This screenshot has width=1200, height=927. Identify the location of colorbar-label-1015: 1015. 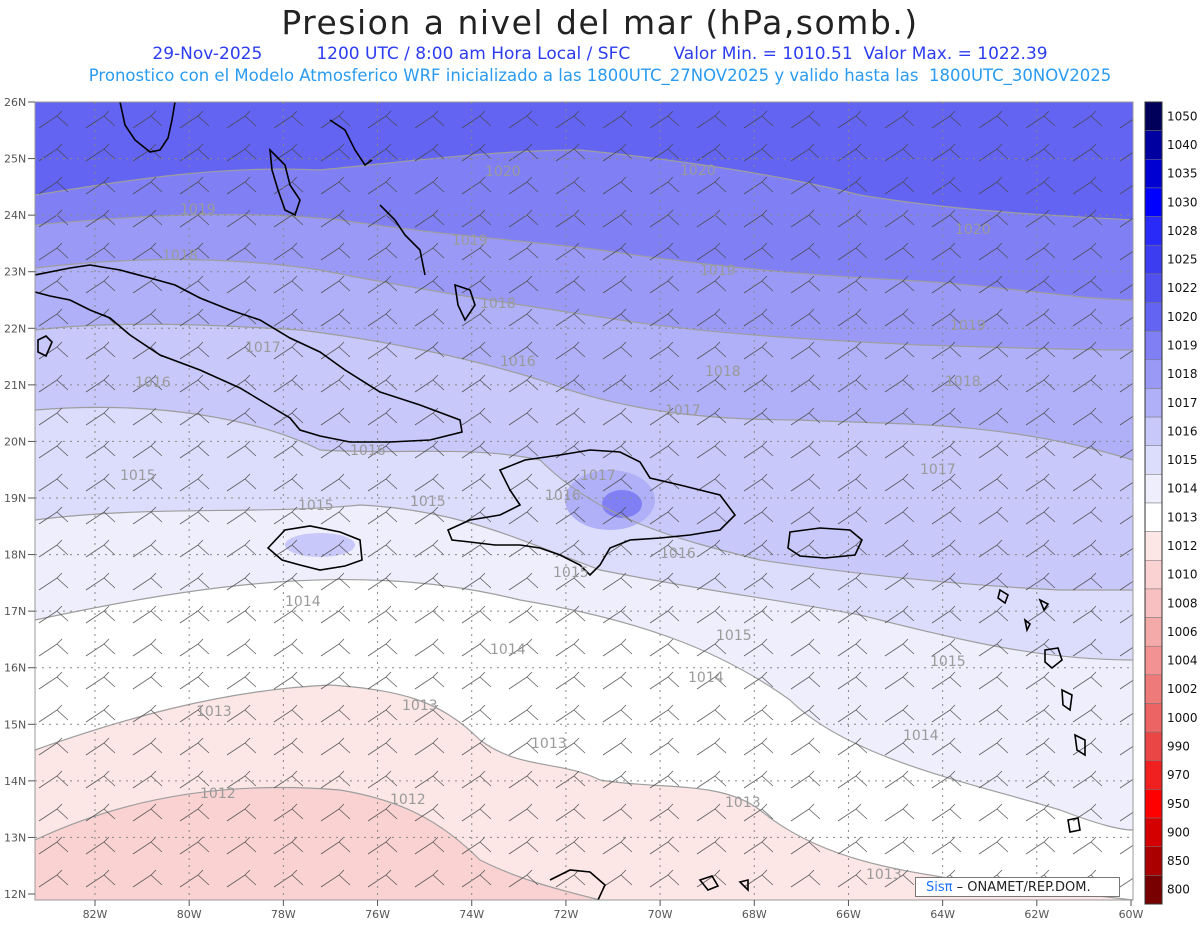
(1182, 460).